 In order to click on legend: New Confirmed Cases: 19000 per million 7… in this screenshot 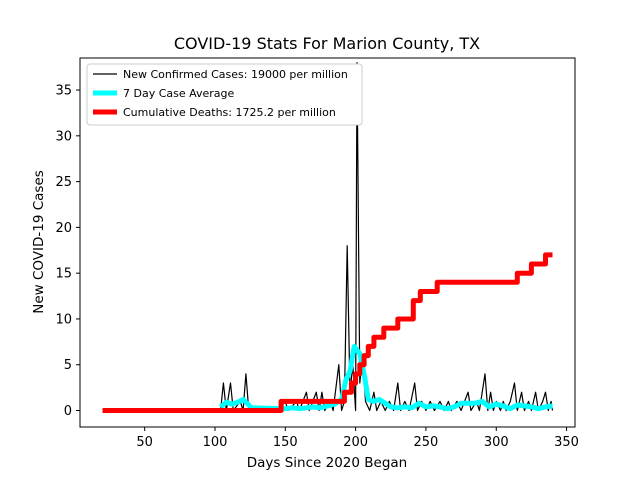, I will do `click(224, 94)`.